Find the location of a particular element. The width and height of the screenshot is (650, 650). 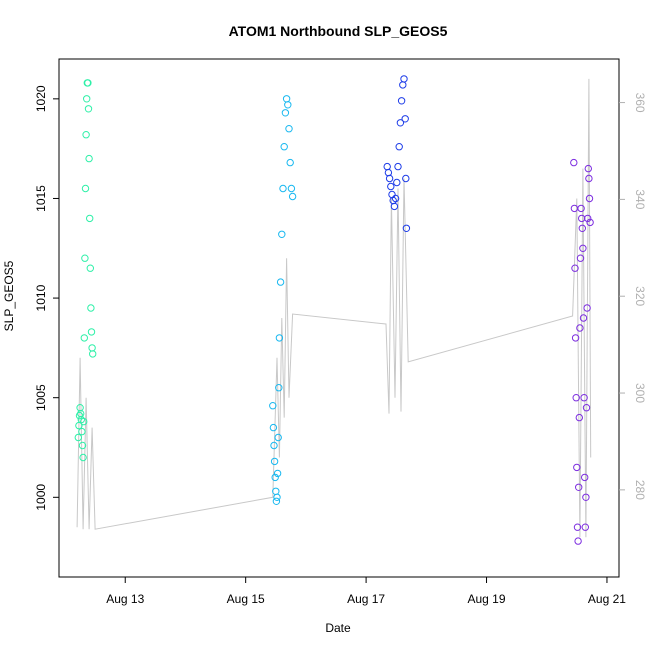

y-axis-right: 280 300 320 340 360 is located at coordinates (633, 296).